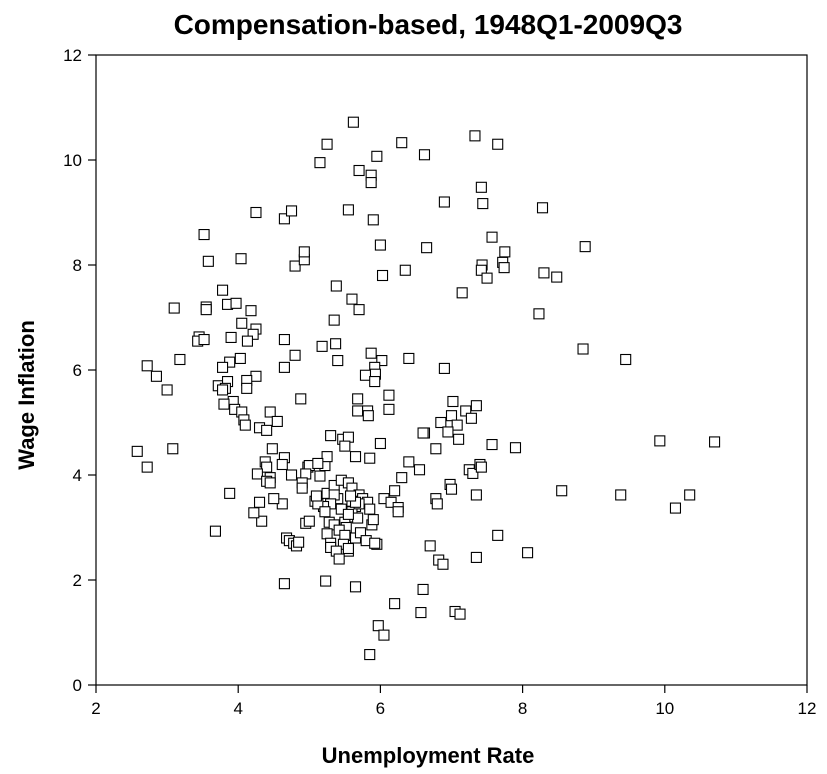  Describe the element at coordinates (77, 580) in the screenshot. I see `y-tick-label: 2` at that location.